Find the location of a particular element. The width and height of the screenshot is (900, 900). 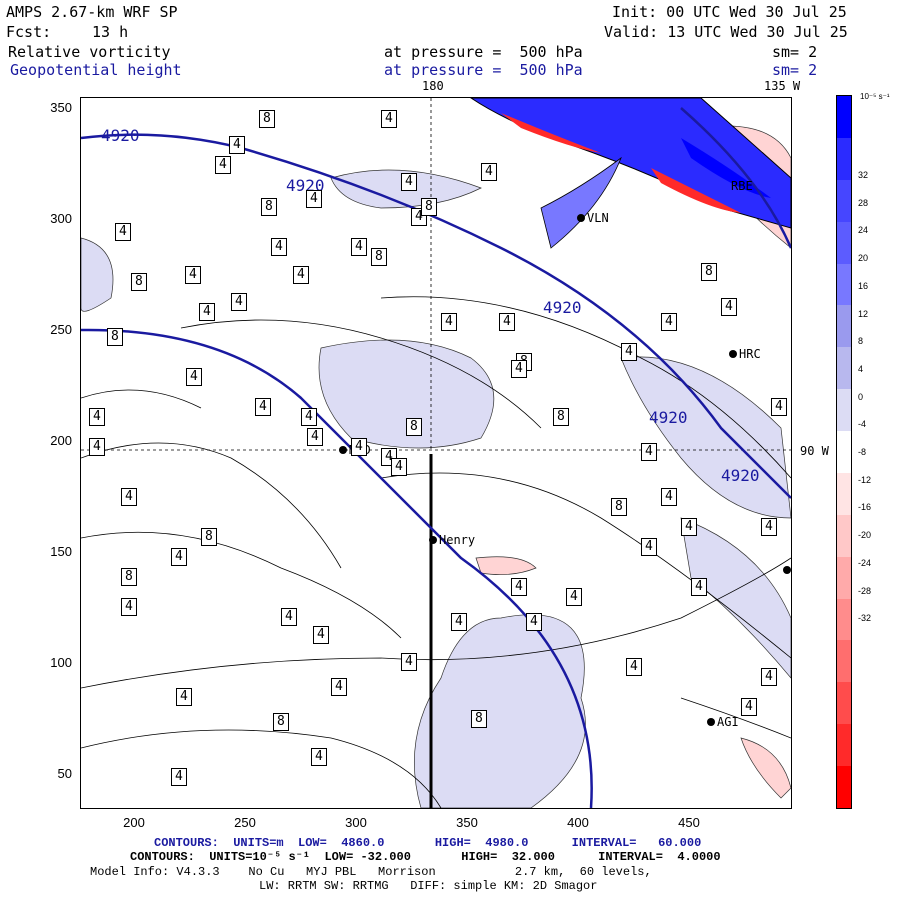

x-tick-250: 250 is located at coordinates (245, 822).